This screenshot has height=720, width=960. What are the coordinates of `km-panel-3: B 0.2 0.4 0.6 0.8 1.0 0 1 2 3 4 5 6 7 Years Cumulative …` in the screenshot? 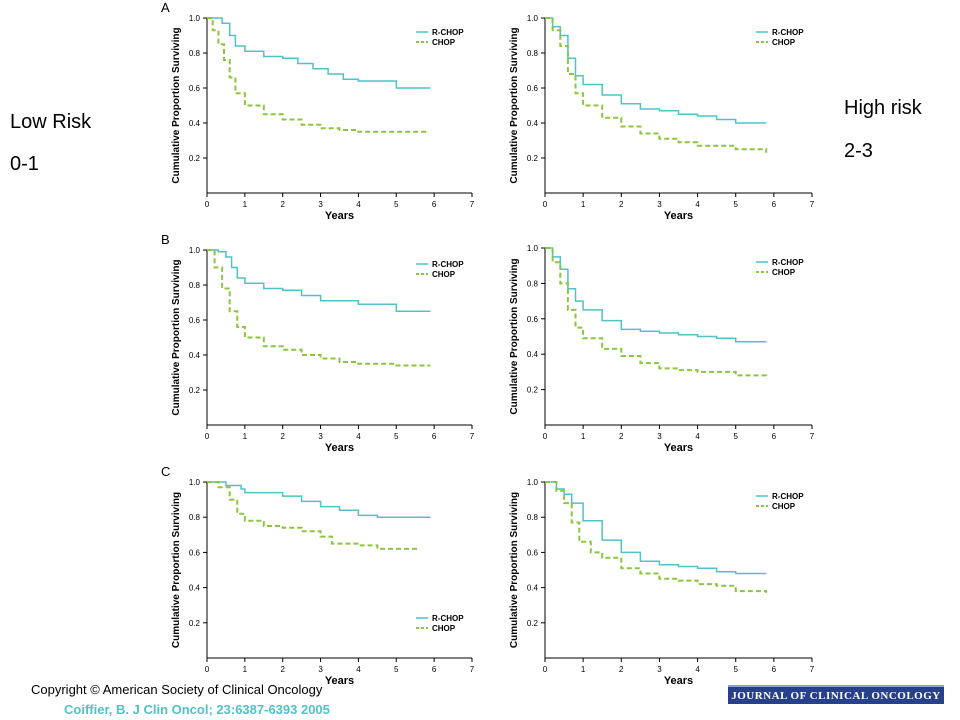 It's located at (318, 343).